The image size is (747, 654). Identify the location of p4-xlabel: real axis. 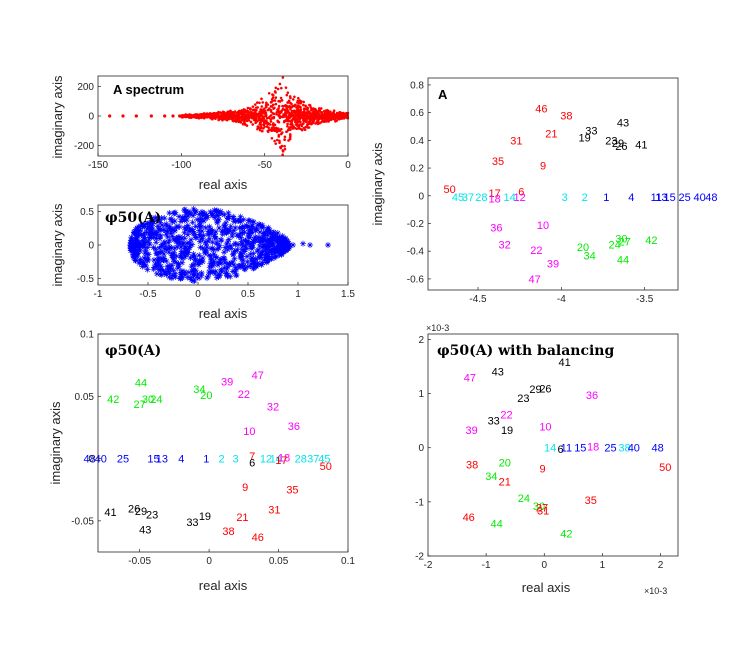
(223, 585).